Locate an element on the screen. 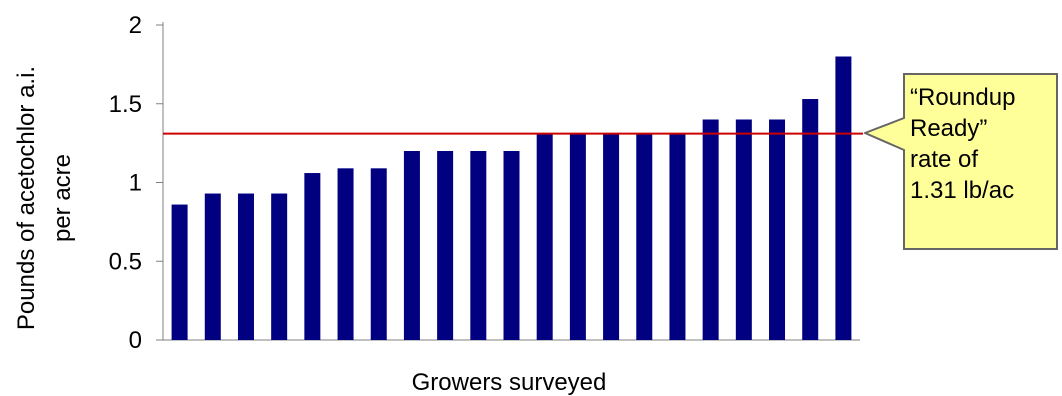  y-tick-label: 2 is located at coordinates (135, 25).